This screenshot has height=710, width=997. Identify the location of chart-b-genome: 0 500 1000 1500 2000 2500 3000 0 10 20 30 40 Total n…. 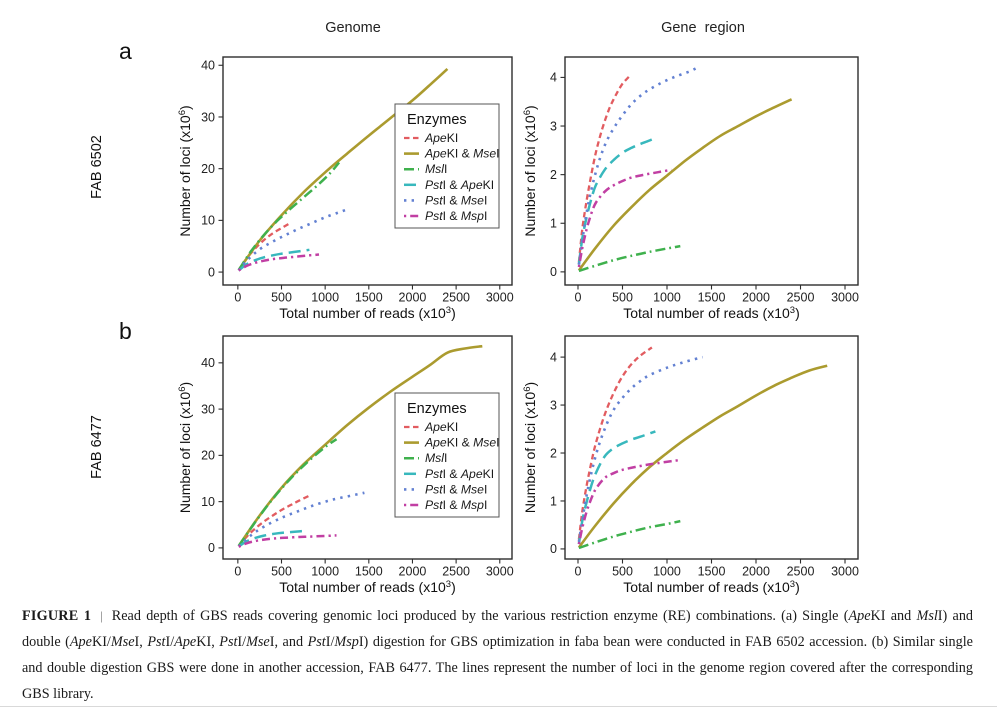
(345, 465).